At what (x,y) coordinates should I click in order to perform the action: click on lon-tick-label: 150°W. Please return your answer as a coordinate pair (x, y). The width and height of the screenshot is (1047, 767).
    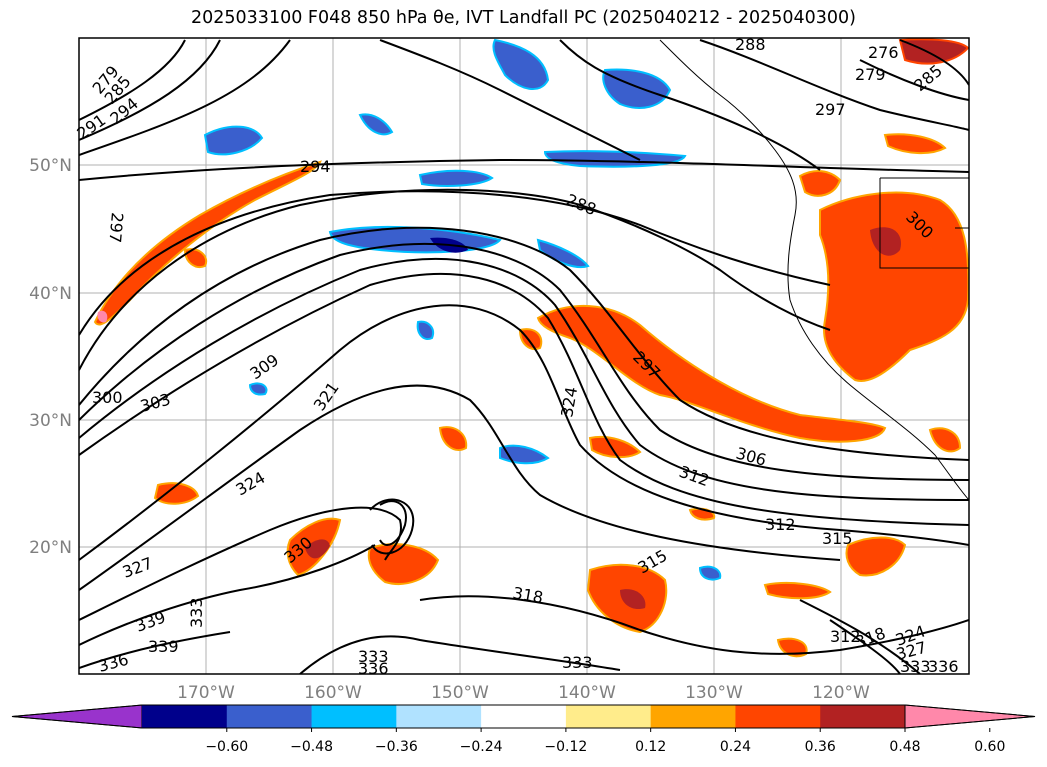
    Looking at the image, I should click on (460, 693).